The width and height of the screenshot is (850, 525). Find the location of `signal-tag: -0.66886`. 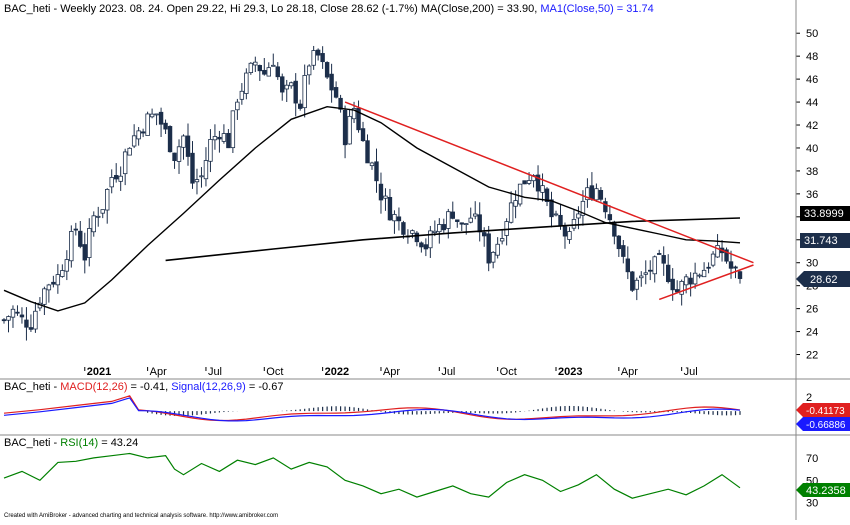

signal-tag: -0.66886 is located at coordinates (823, 424).